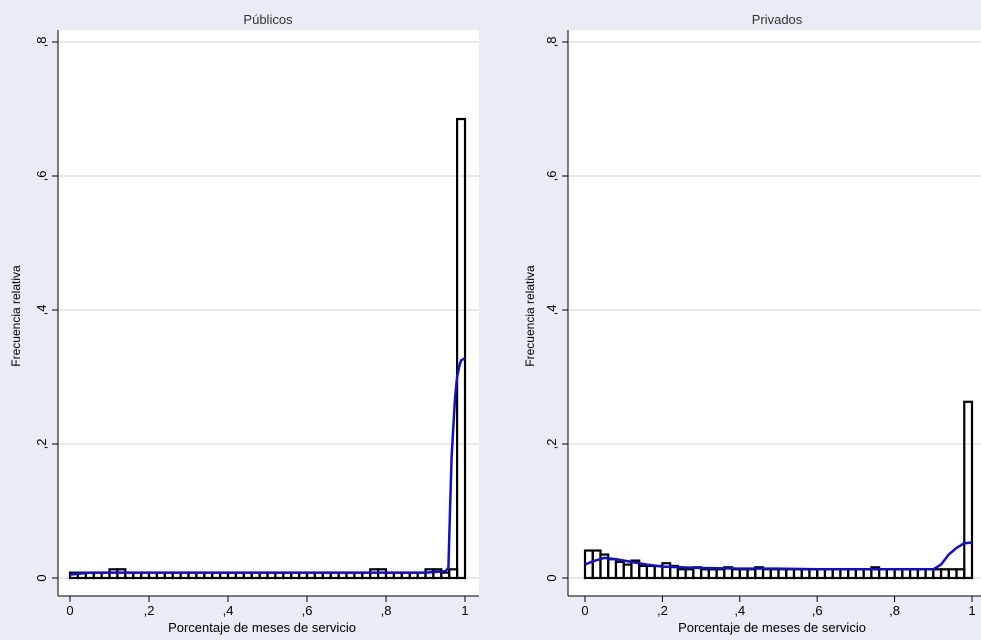  What do you see at coordinates (41, 176) in the screenshot?
I see `y-tick-label-publicos-3: ,6` at bounding box center [41, 176].